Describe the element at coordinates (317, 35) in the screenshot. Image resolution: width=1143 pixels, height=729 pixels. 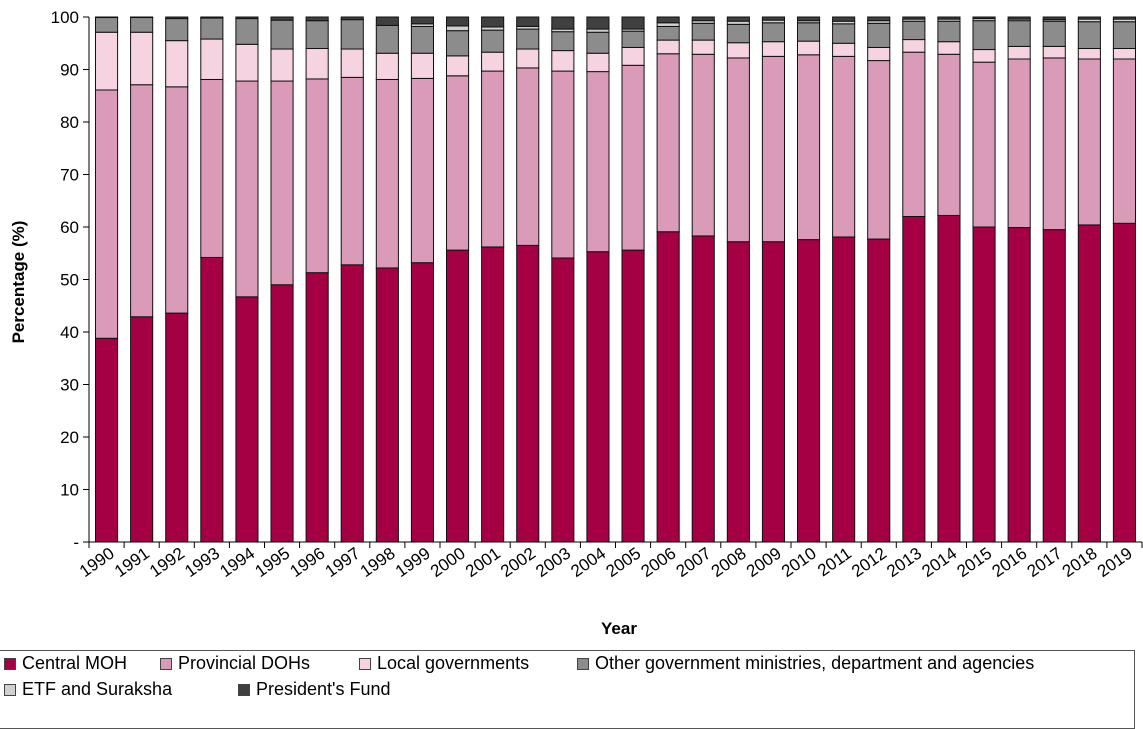
I see `bar-other-government-ministries-department-and-agencies-1996` at that location.